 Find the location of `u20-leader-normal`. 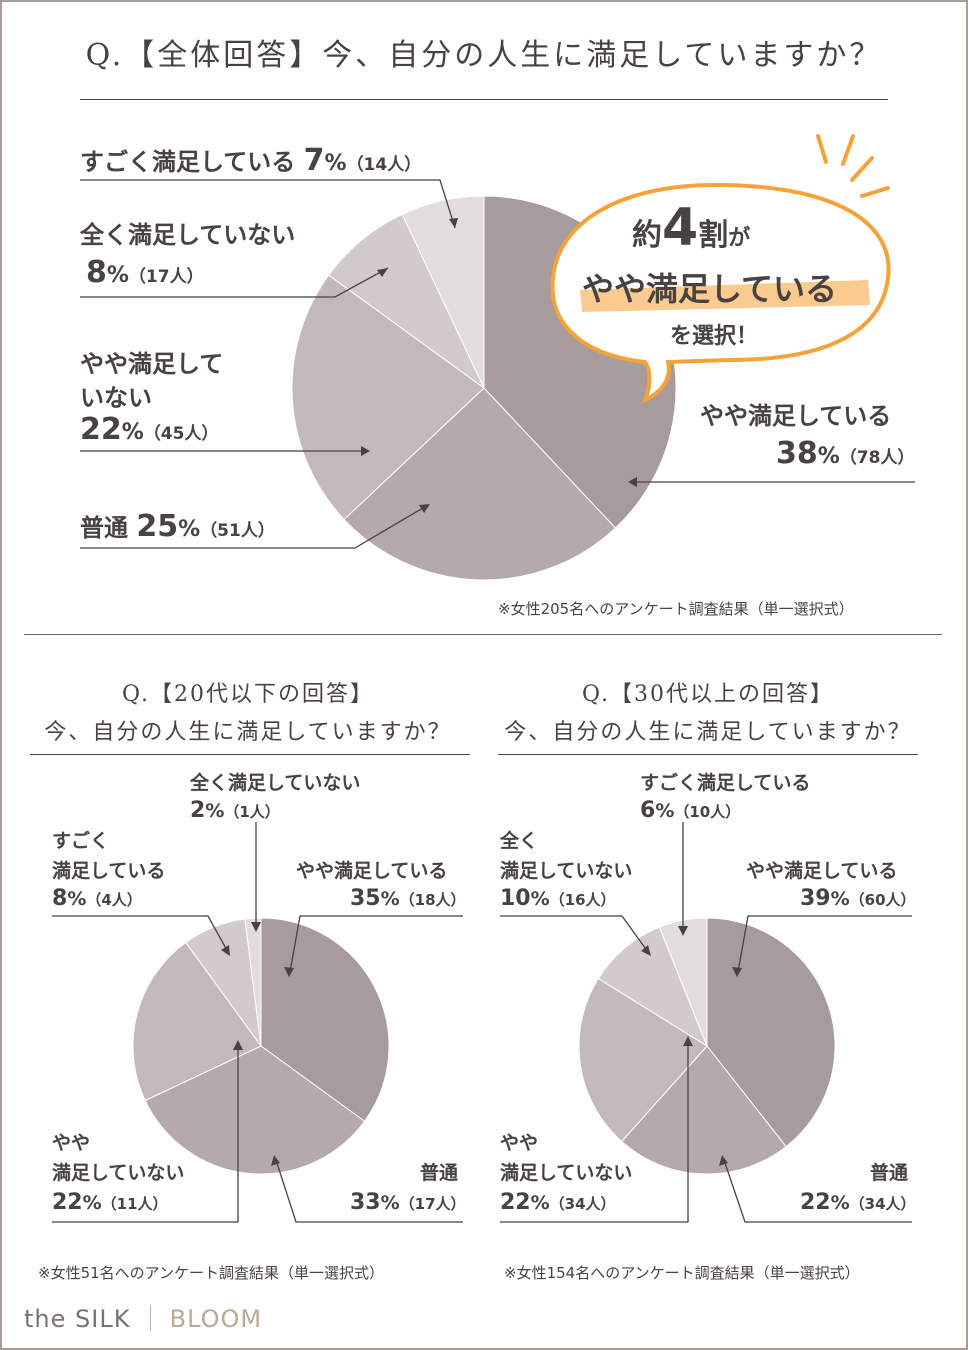

u20-leader-normal is located at coordinates (369, 1191).